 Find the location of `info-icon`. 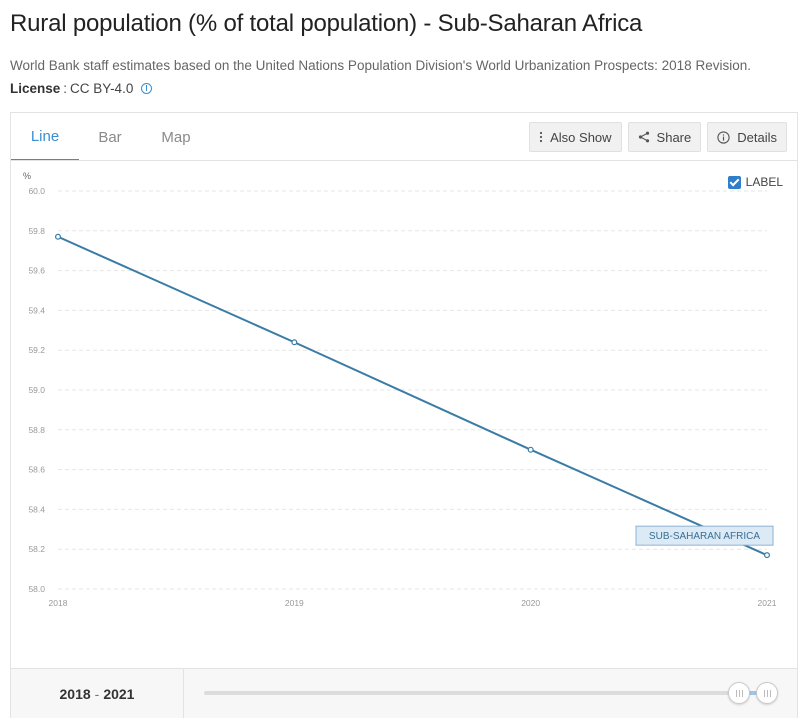

info-icon is located at coordinates (147, 88).